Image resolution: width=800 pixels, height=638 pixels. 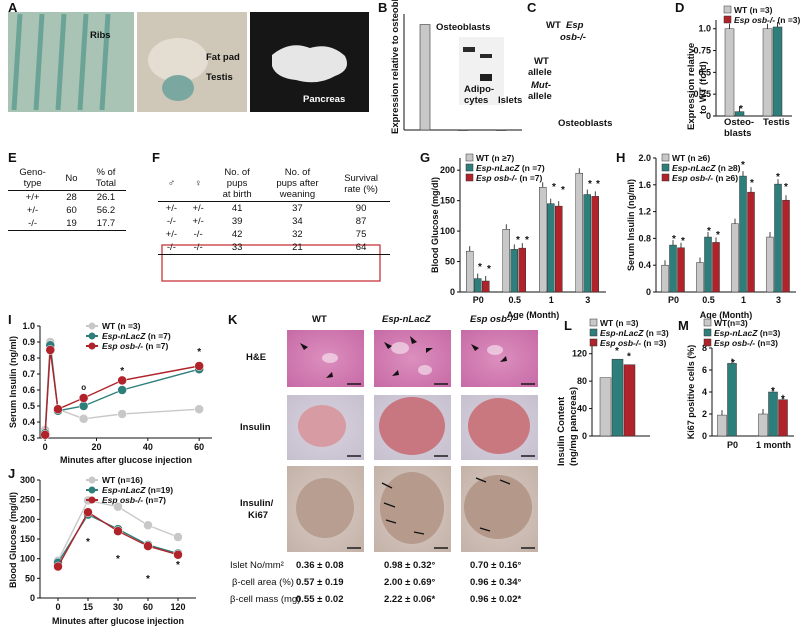 I want to click on label-c: C, so click(x=532, y=7).